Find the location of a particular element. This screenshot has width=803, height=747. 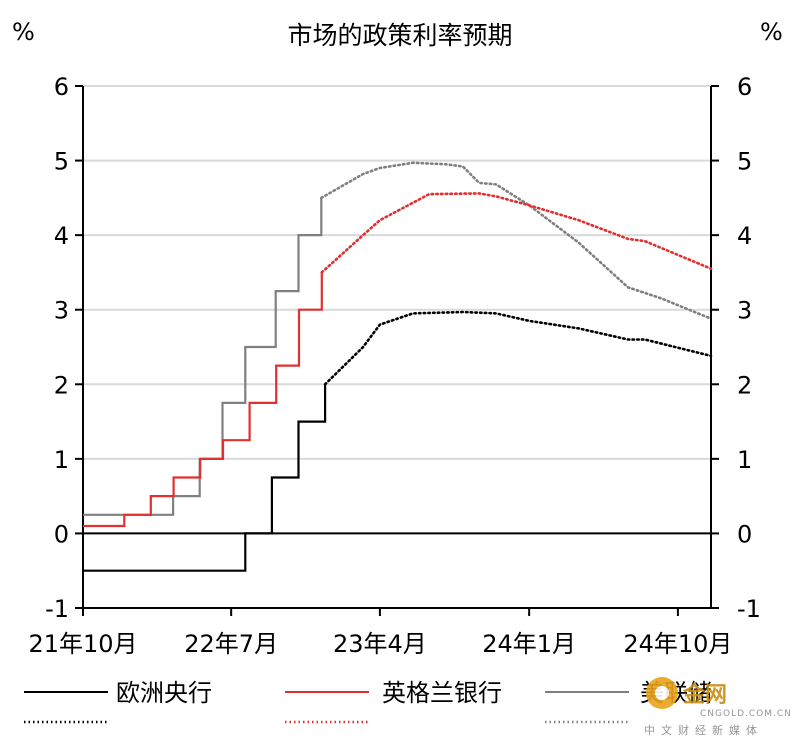

watermark: 金网 CNGOLD.COM.CN 中文财经新媒体 is located at coordinates (718, 707).